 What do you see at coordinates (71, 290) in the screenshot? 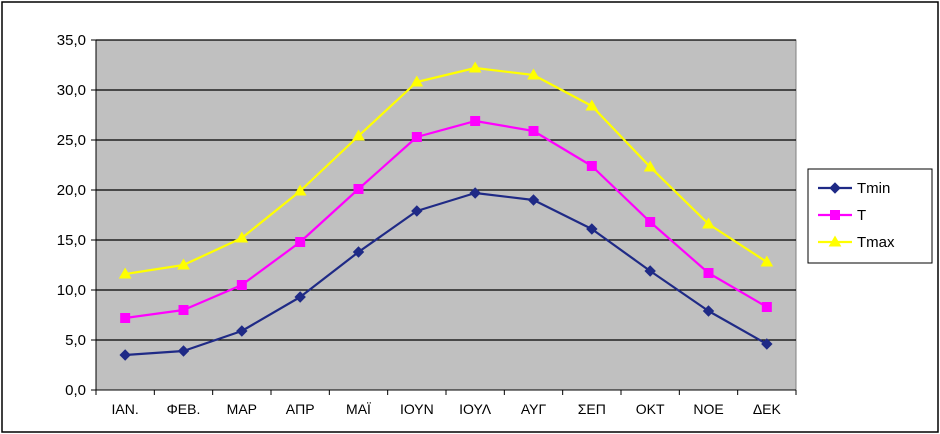
I see `y-tick-label: 10,0` at bounding box center [71, 290].